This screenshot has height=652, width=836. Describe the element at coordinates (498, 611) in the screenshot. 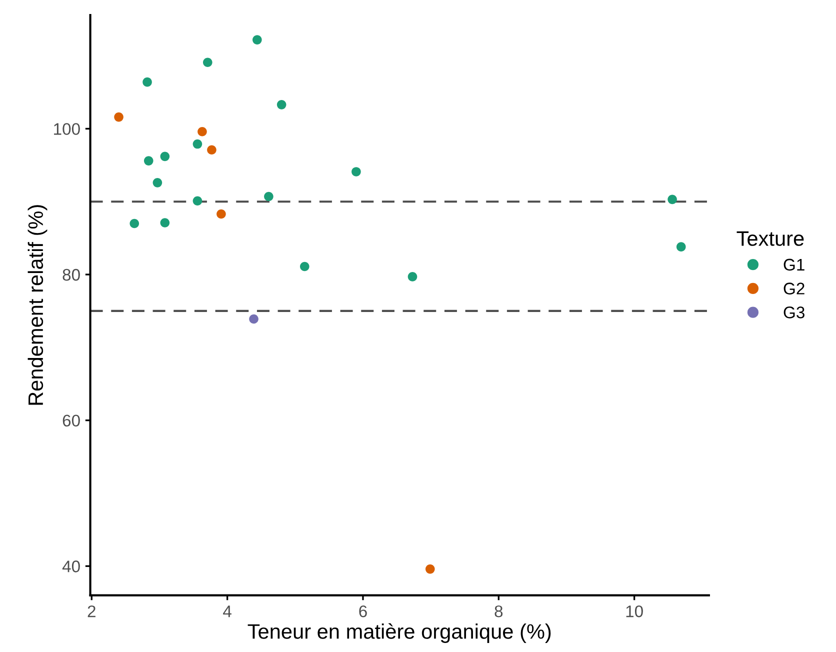

I see `x-tick-label: 8` at that location.